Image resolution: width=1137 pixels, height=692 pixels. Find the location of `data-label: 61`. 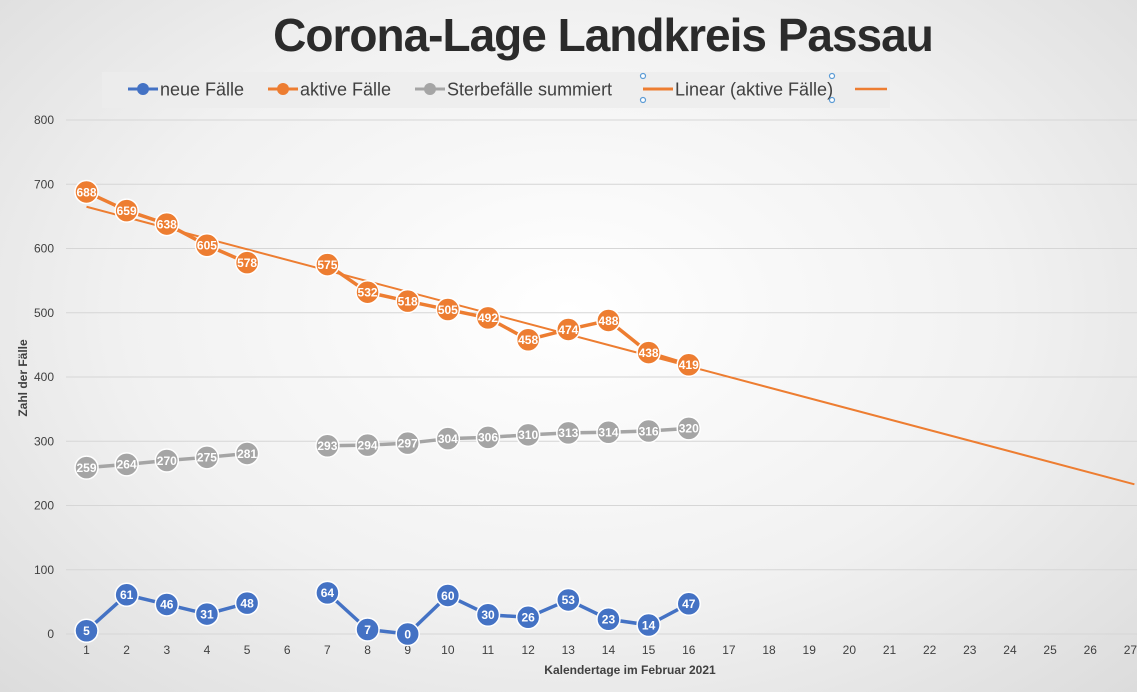

data-label: 61 is located at coordinates (127, 595).